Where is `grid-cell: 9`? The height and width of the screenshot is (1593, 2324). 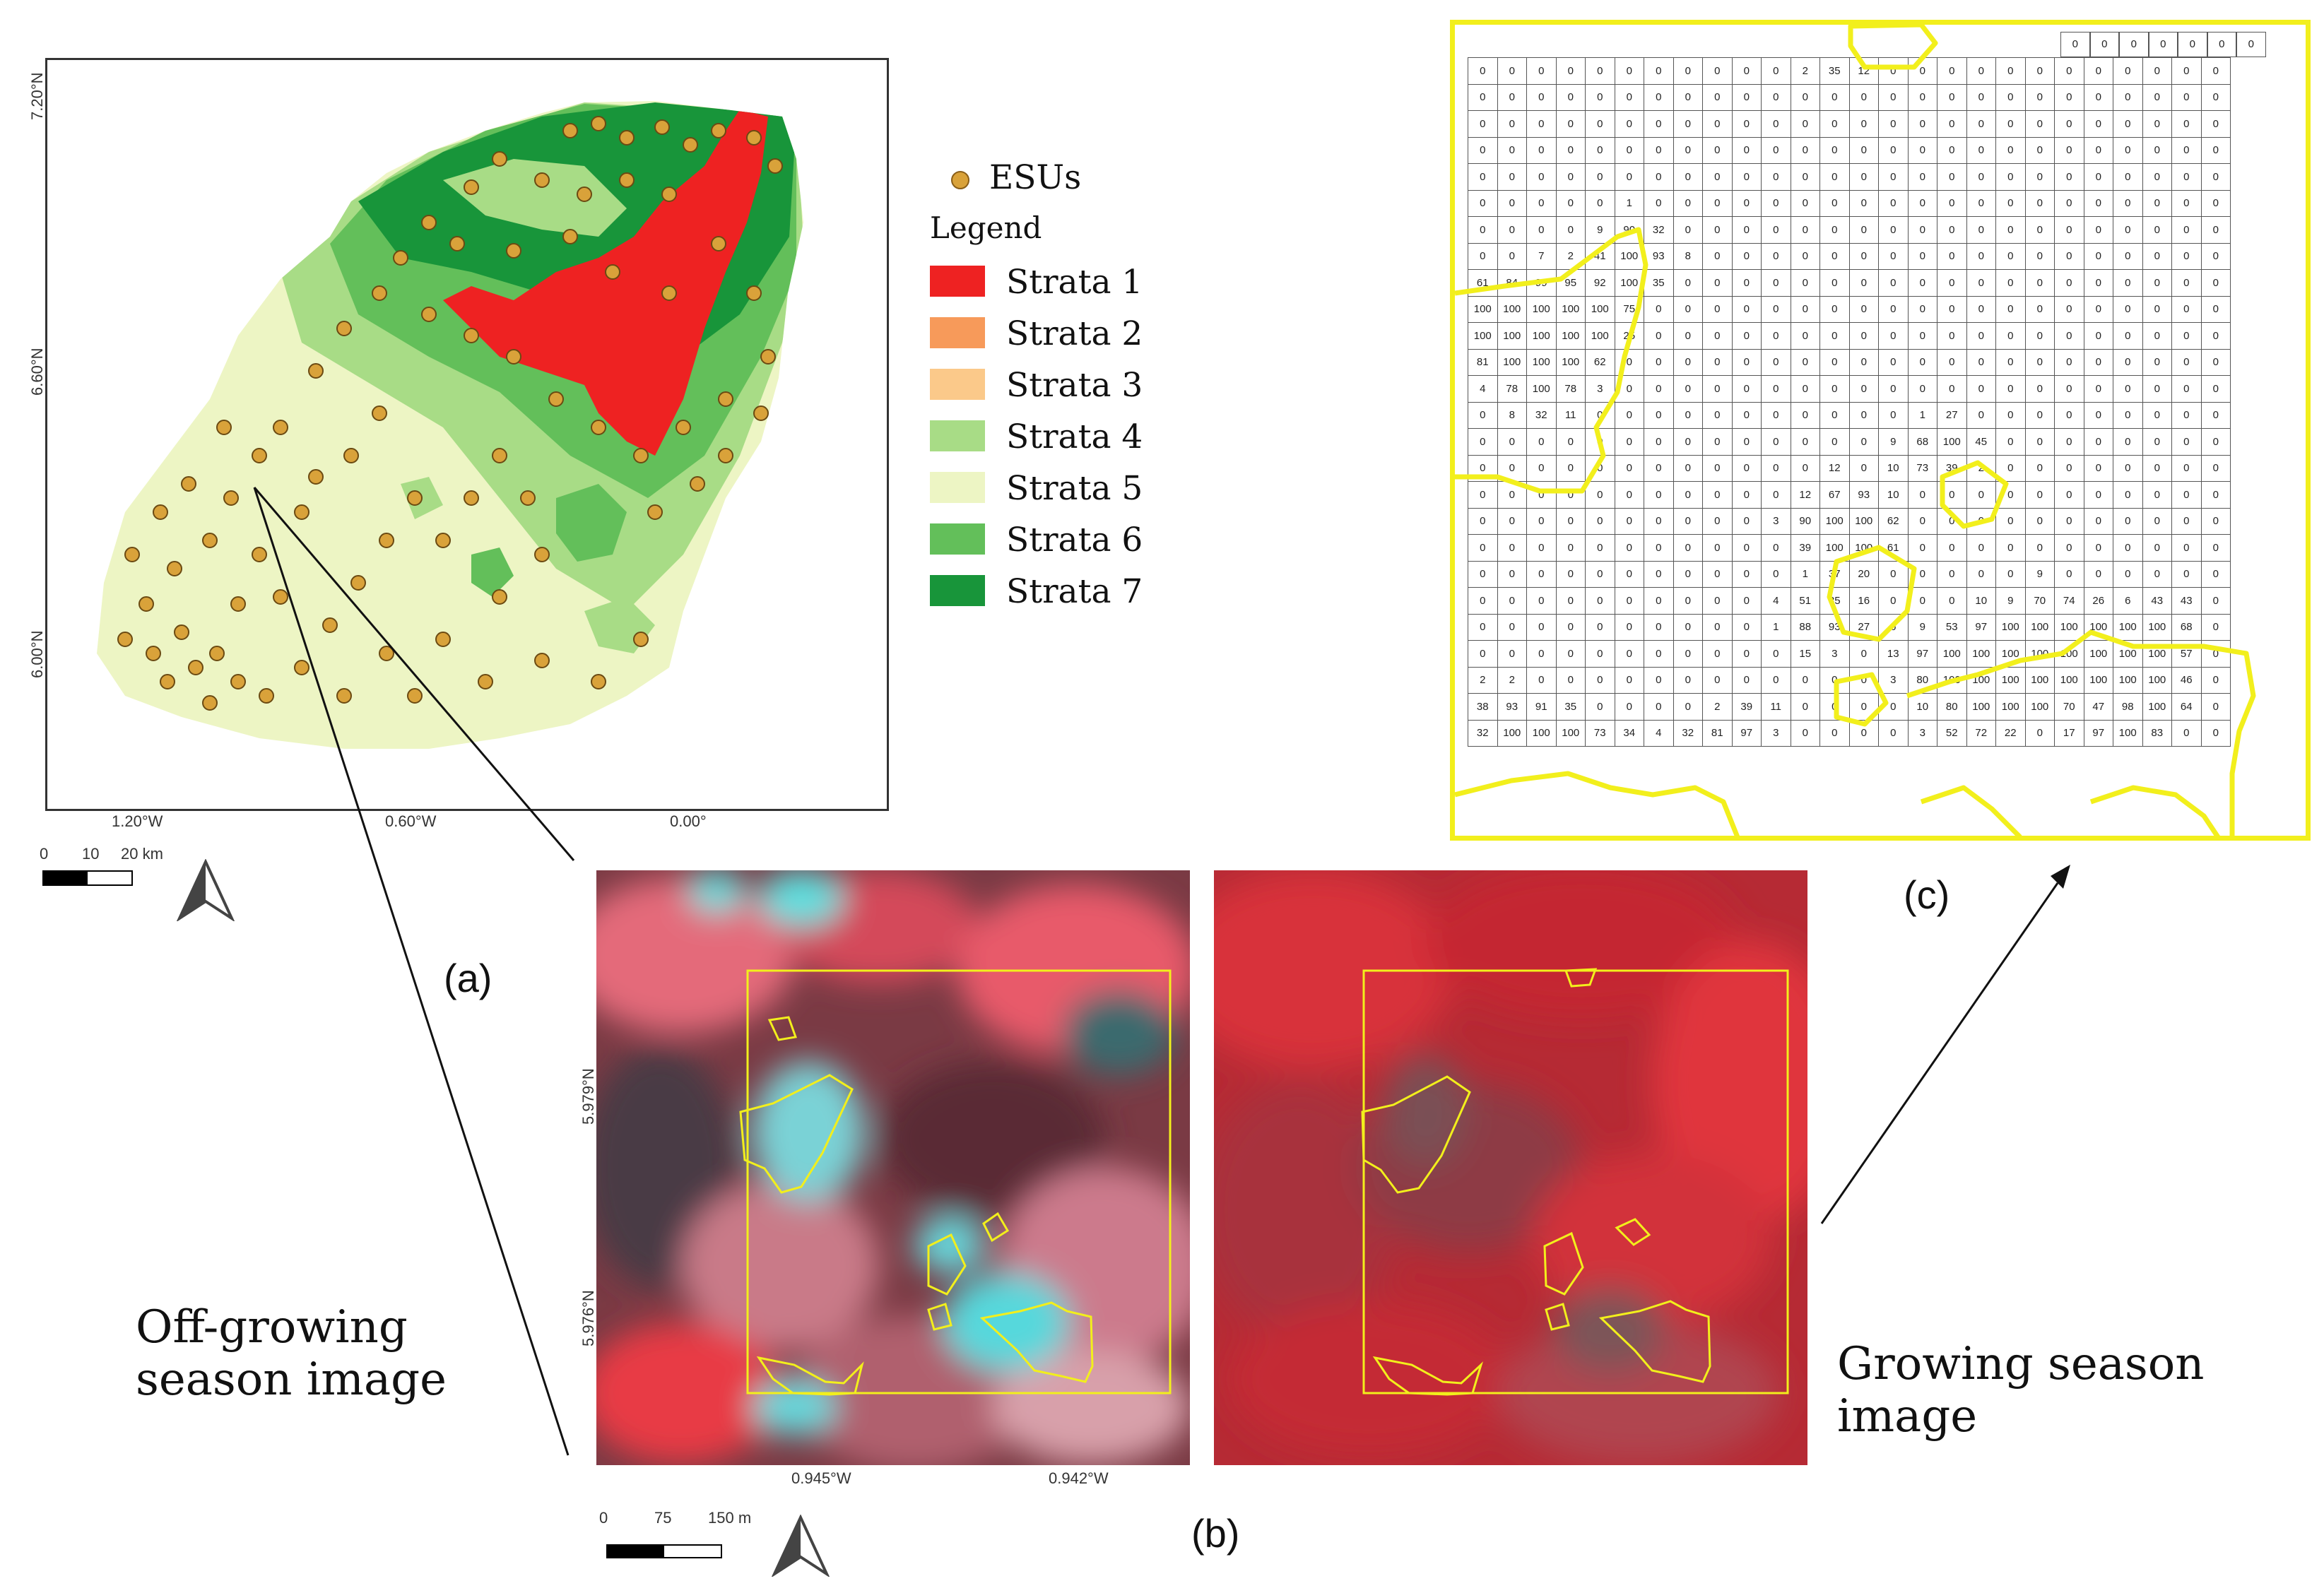 grid-cell: 9 is located at coordinates (1922, 627).